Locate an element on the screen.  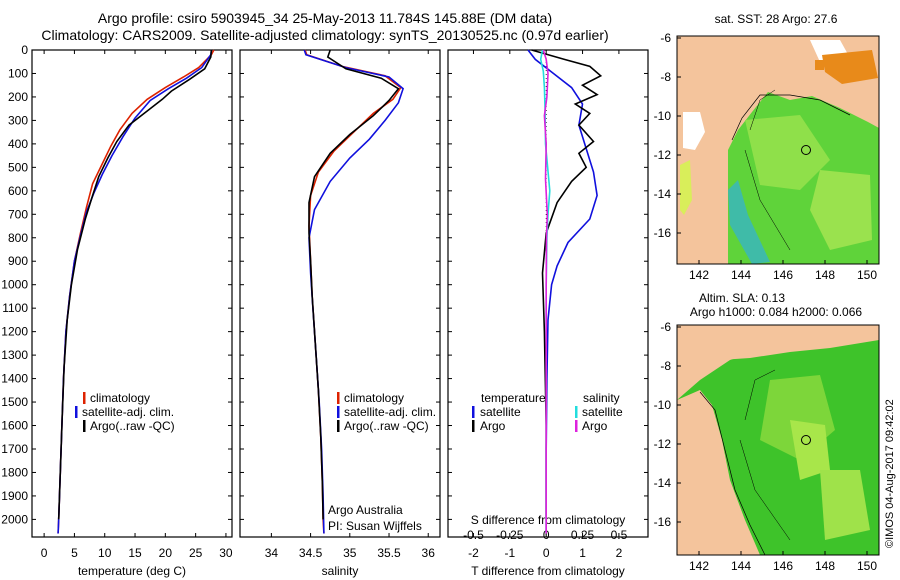
salinity-axis-label: salinity is located at coordinates (340, 571).